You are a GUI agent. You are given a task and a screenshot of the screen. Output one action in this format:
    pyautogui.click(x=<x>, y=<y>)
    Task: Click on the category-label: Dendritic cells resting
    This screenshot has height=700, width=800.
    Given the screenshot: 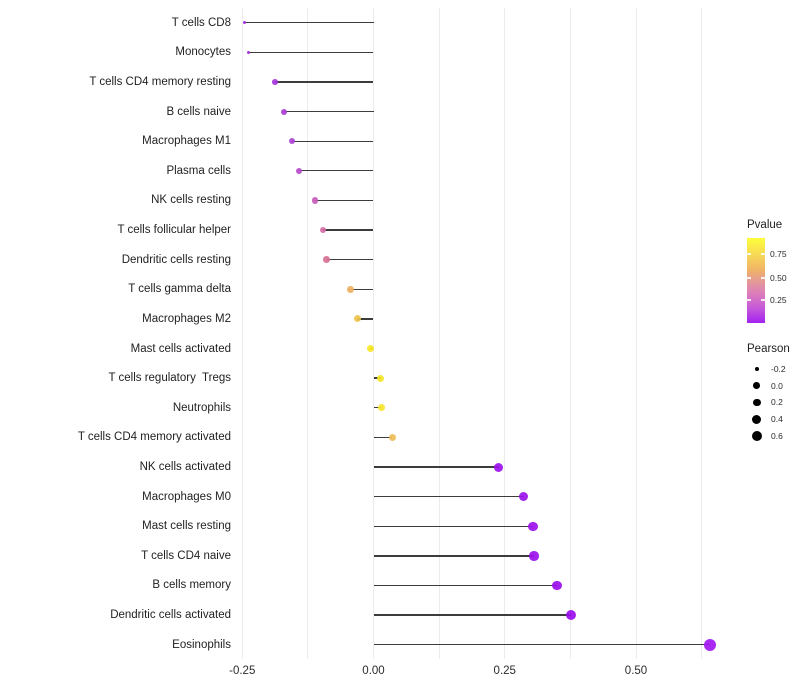 What is the action you would take?
    pyautogui.click(x=176, y=259)
    